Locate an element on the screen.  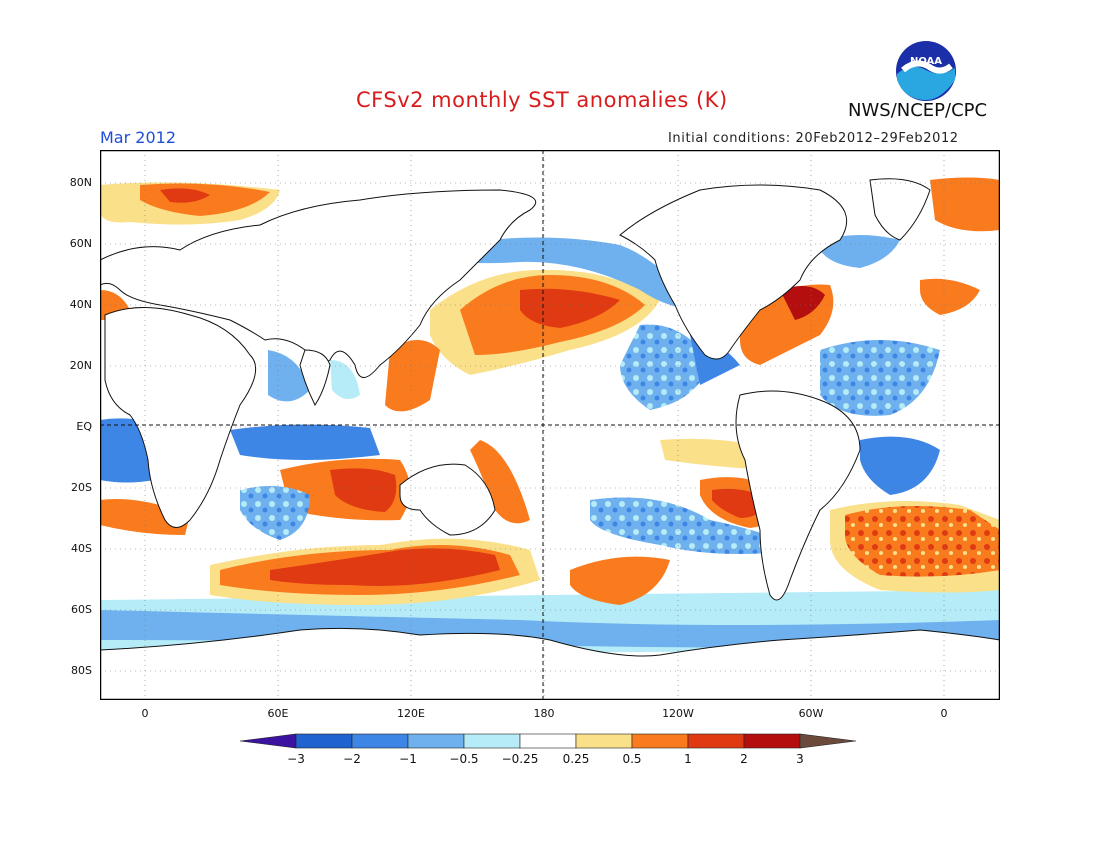
chart-title: CFSv2 monthly SST anomalies (K) is located at coordinates (542, 100).